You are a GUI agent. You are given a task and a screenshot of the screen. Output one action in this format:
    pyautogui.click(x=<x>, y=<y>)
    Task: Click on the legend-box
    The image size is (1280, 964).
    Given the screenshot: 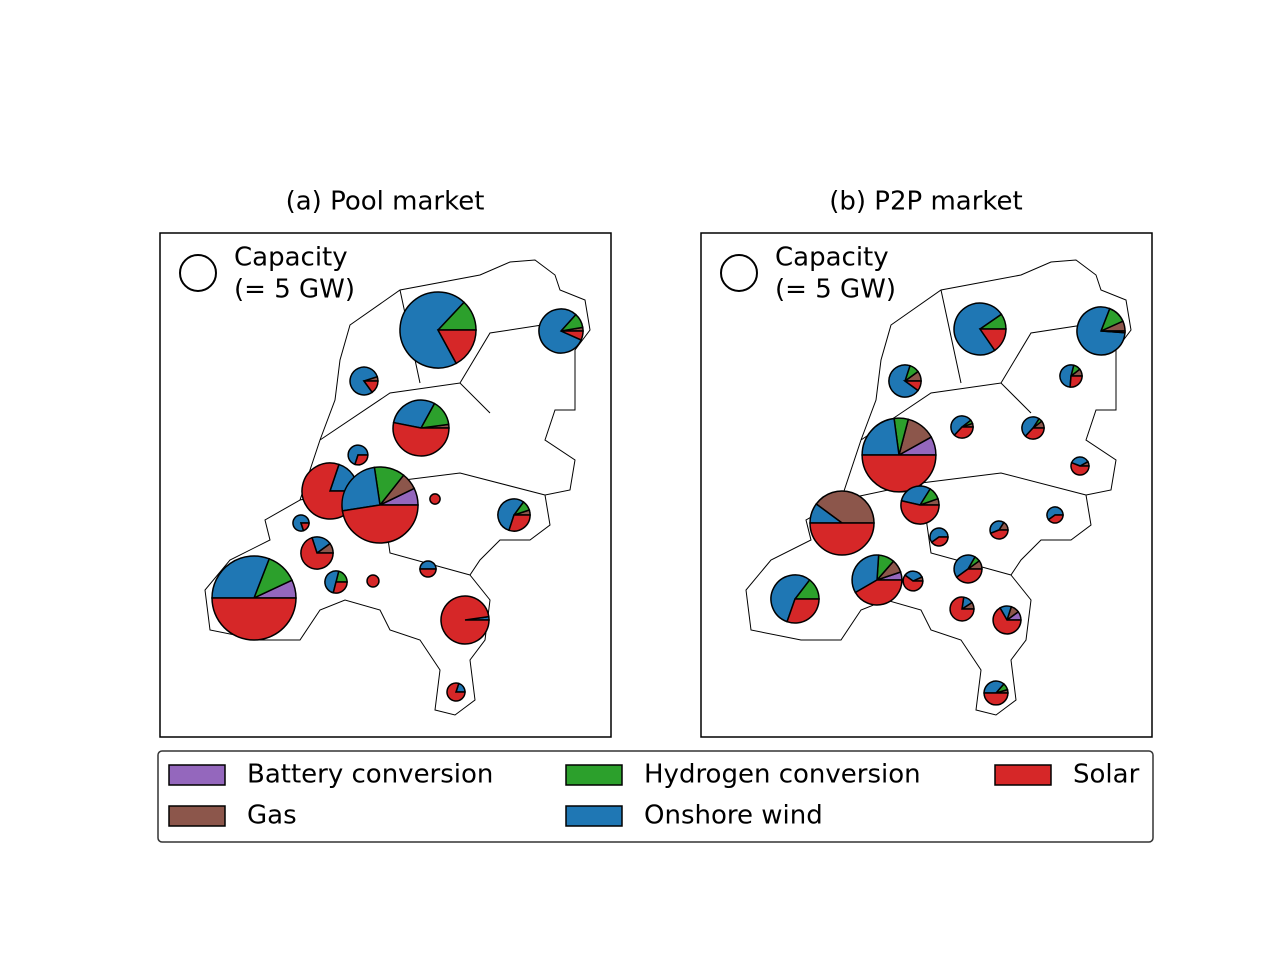 What is the action you would take?
    pyautogui.click(x=655, y=796)
    